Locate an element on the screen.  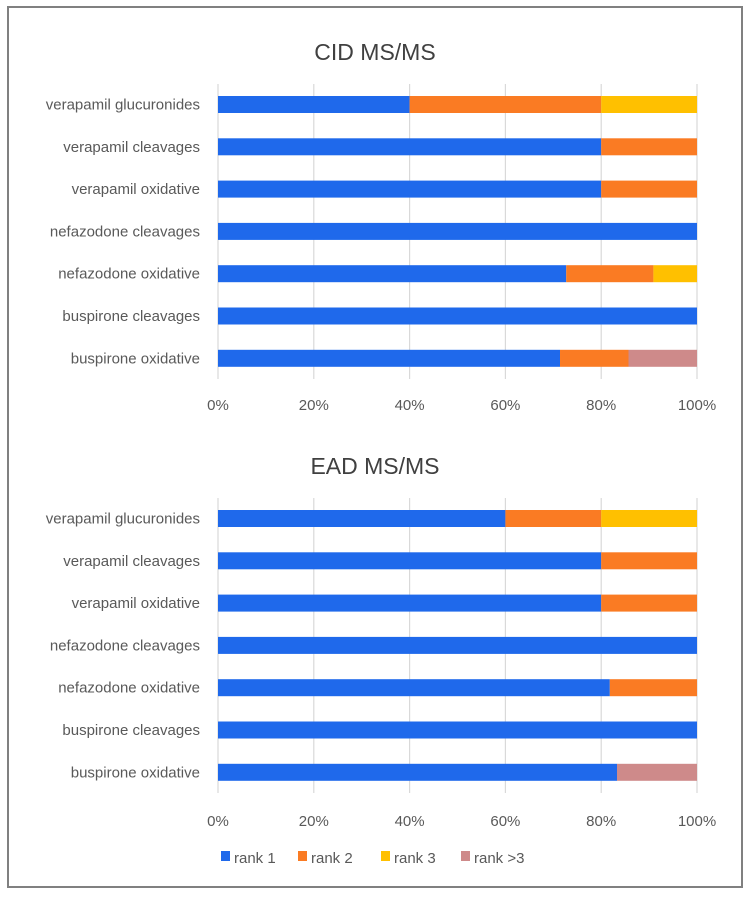
chart-title: EAD MS/MS is located at coordinates (374, 466).